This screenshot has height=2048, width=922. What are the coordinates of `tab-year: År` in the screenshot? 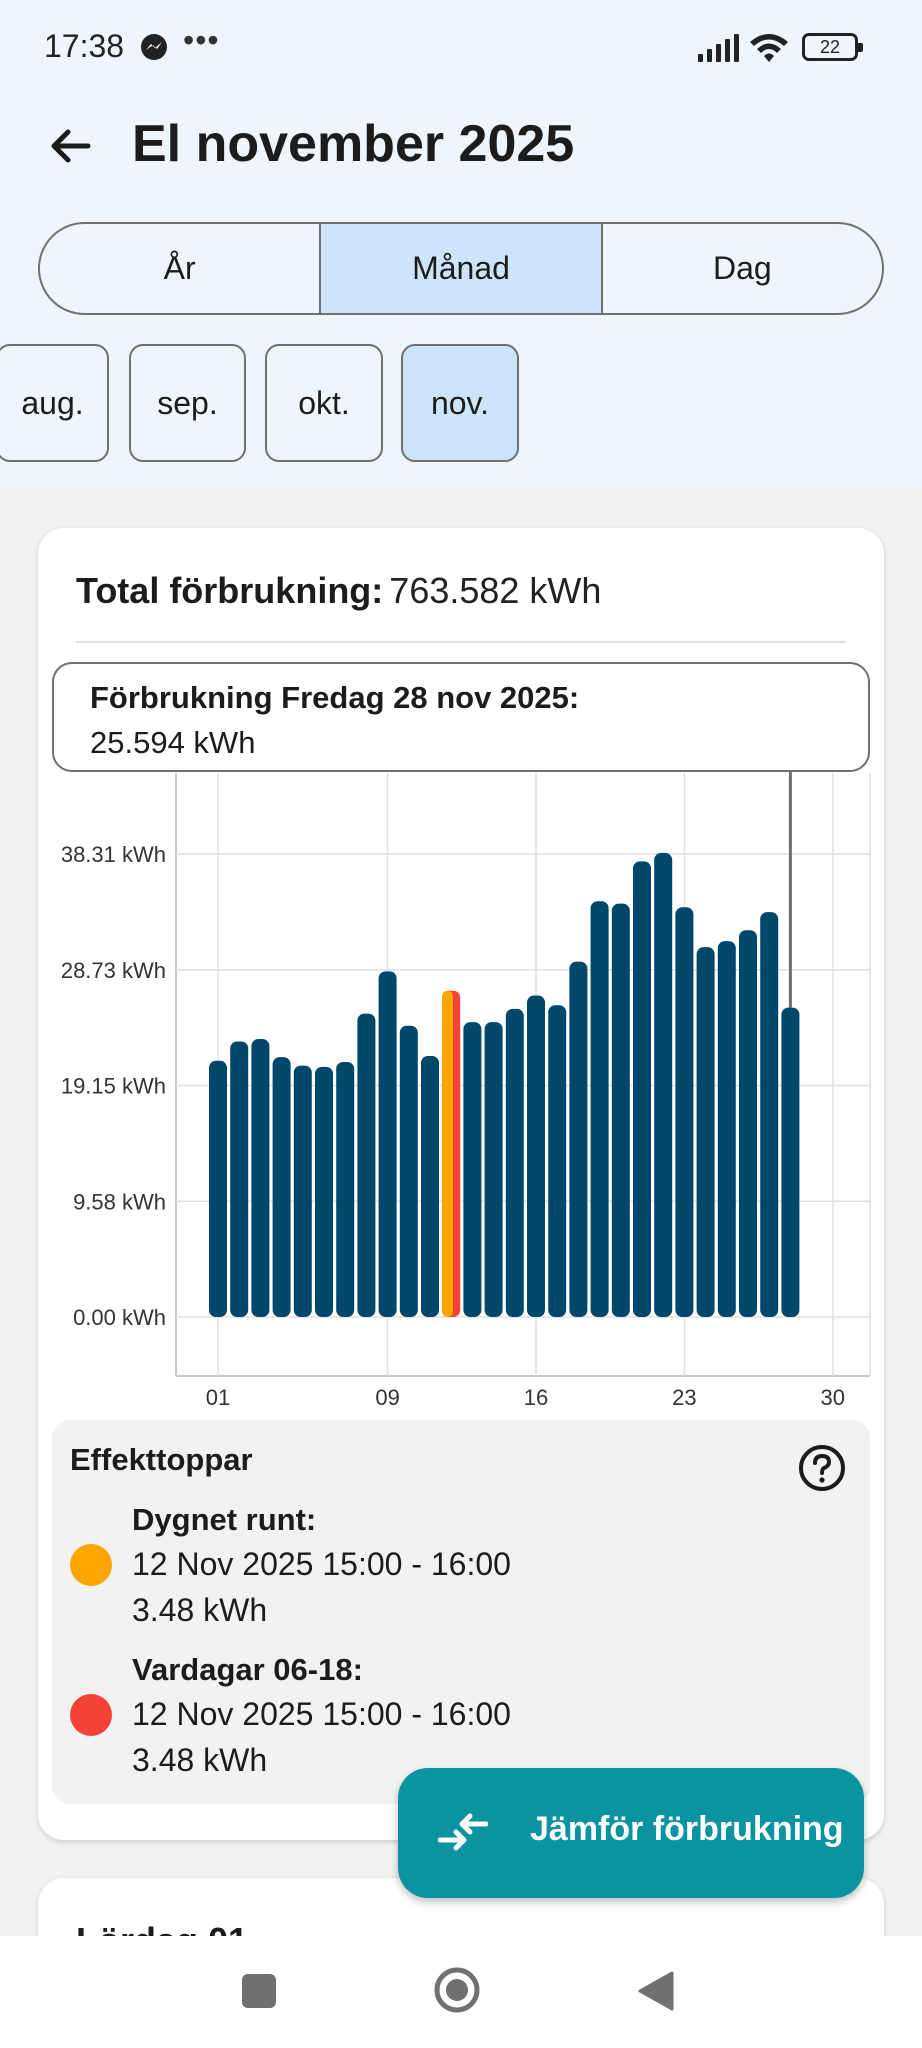 It's located at (179, 268).